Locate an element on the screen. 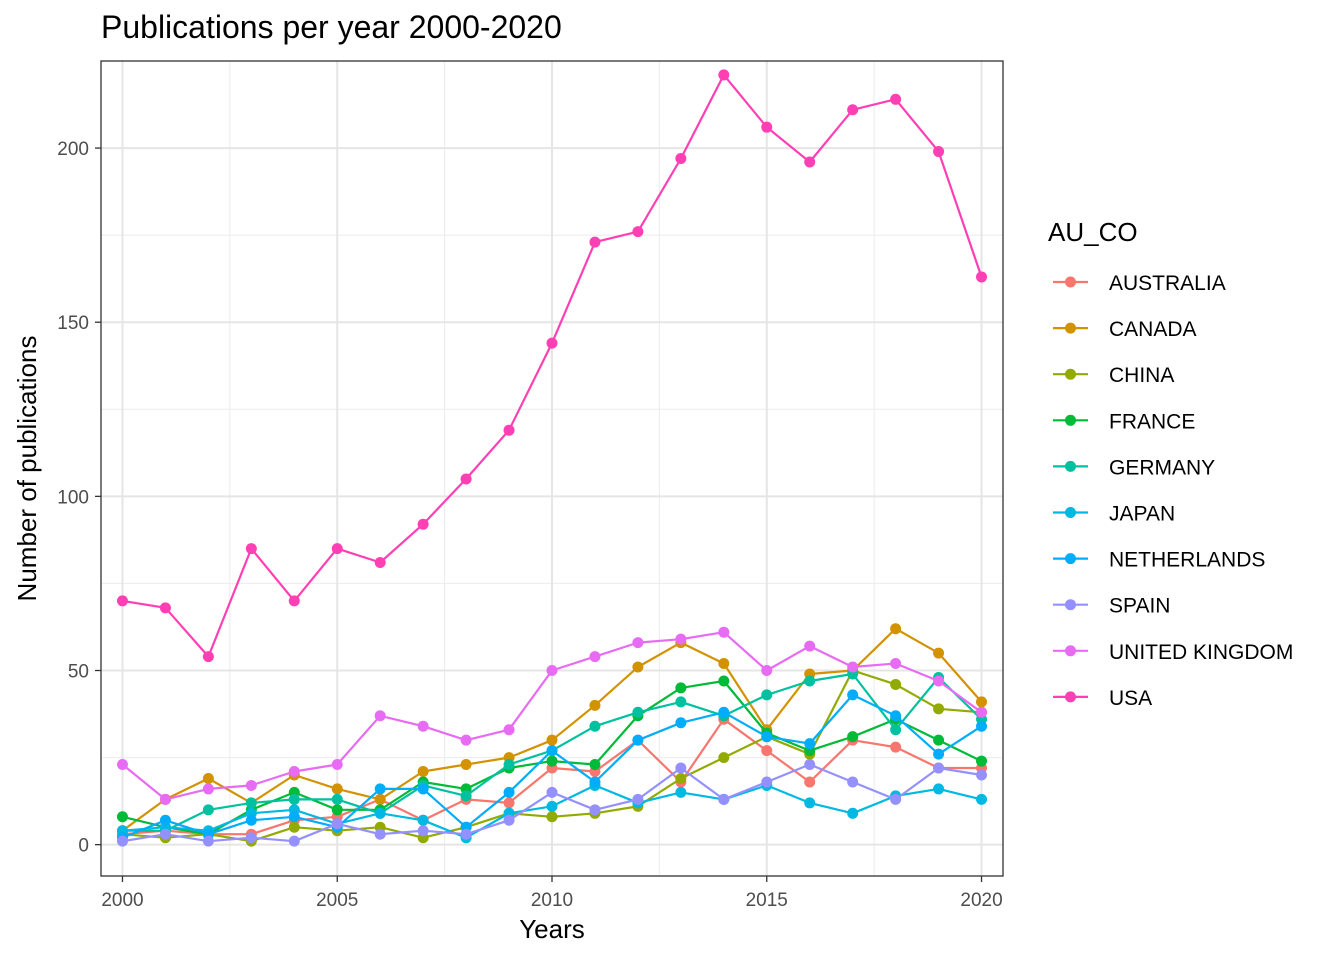 This screenshot has width=1344, height=960. x-tick-label: 2015 is located at coordinates (767, 900).